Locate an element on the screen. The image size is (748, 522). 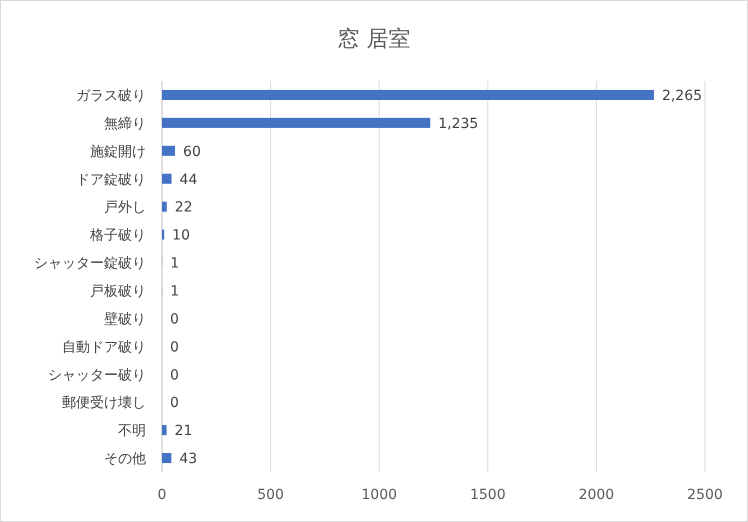
y-tick-label: 壁破り is located at coordinates (125, 319).